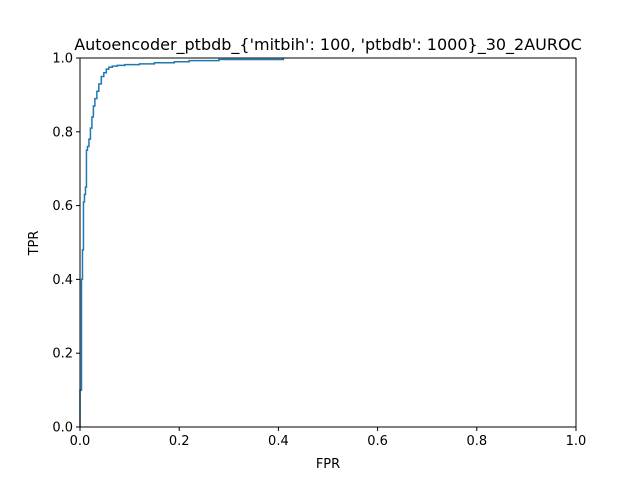 The height and width of the screenshot is (480, 640). Describe the element at coordinates (80, 441) in the screenshot. I see `x-tick-label: 0.0` at that location.